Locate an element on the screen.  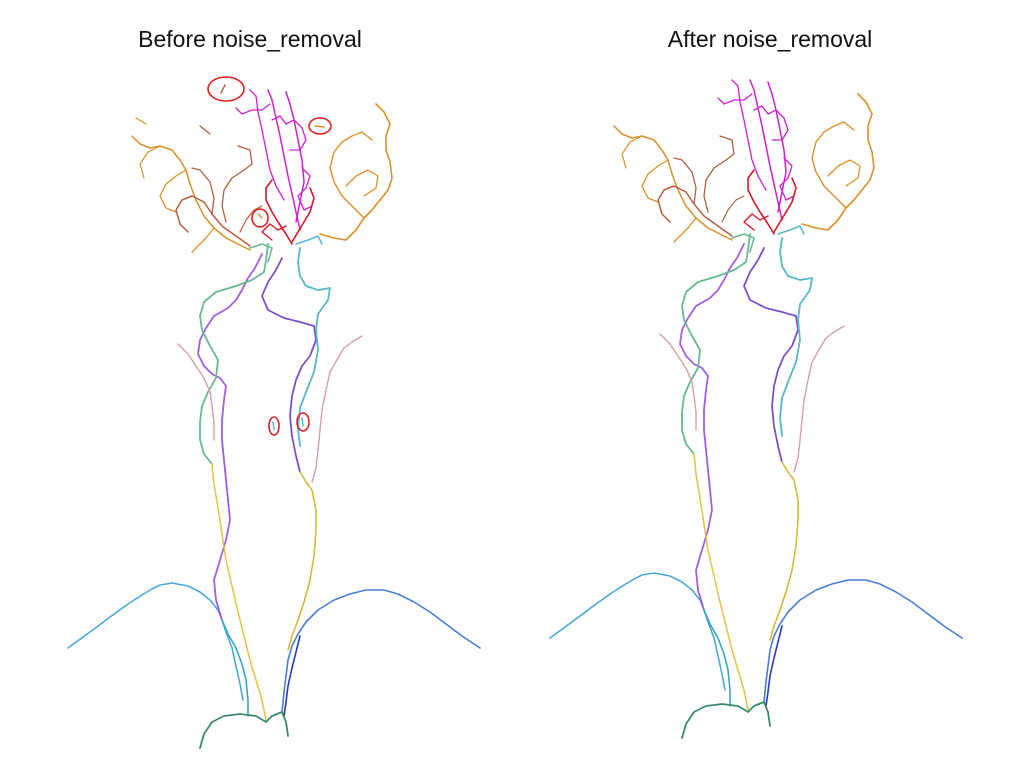
noise-circles is located at coordinates (269, 256).